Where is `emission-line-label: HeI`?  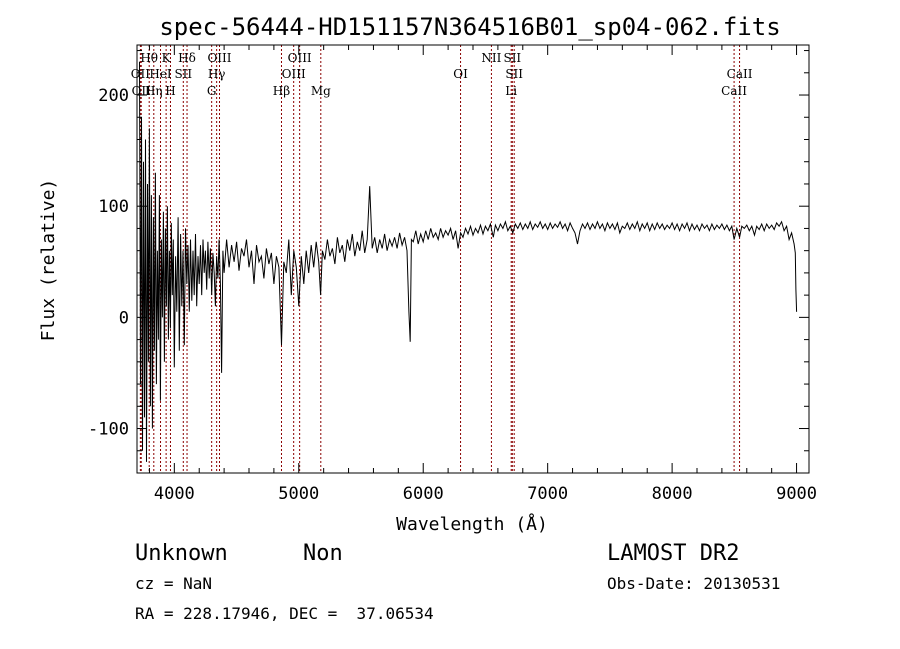 emission-line-label: HeI is located at coordinates (160, 74).